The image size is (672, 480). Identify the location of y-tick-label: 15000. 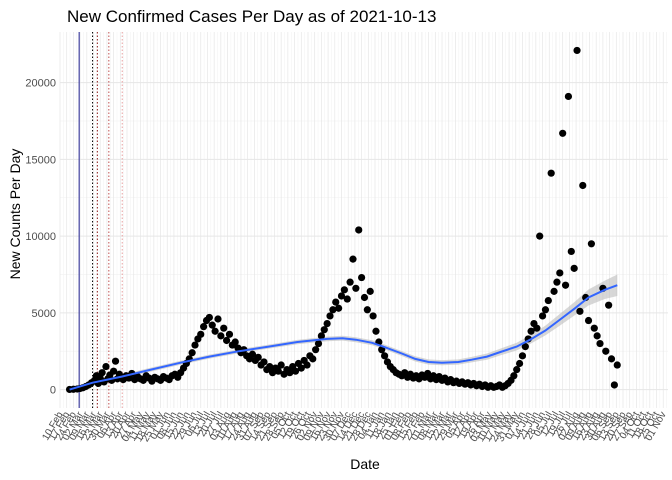
(40, 160).